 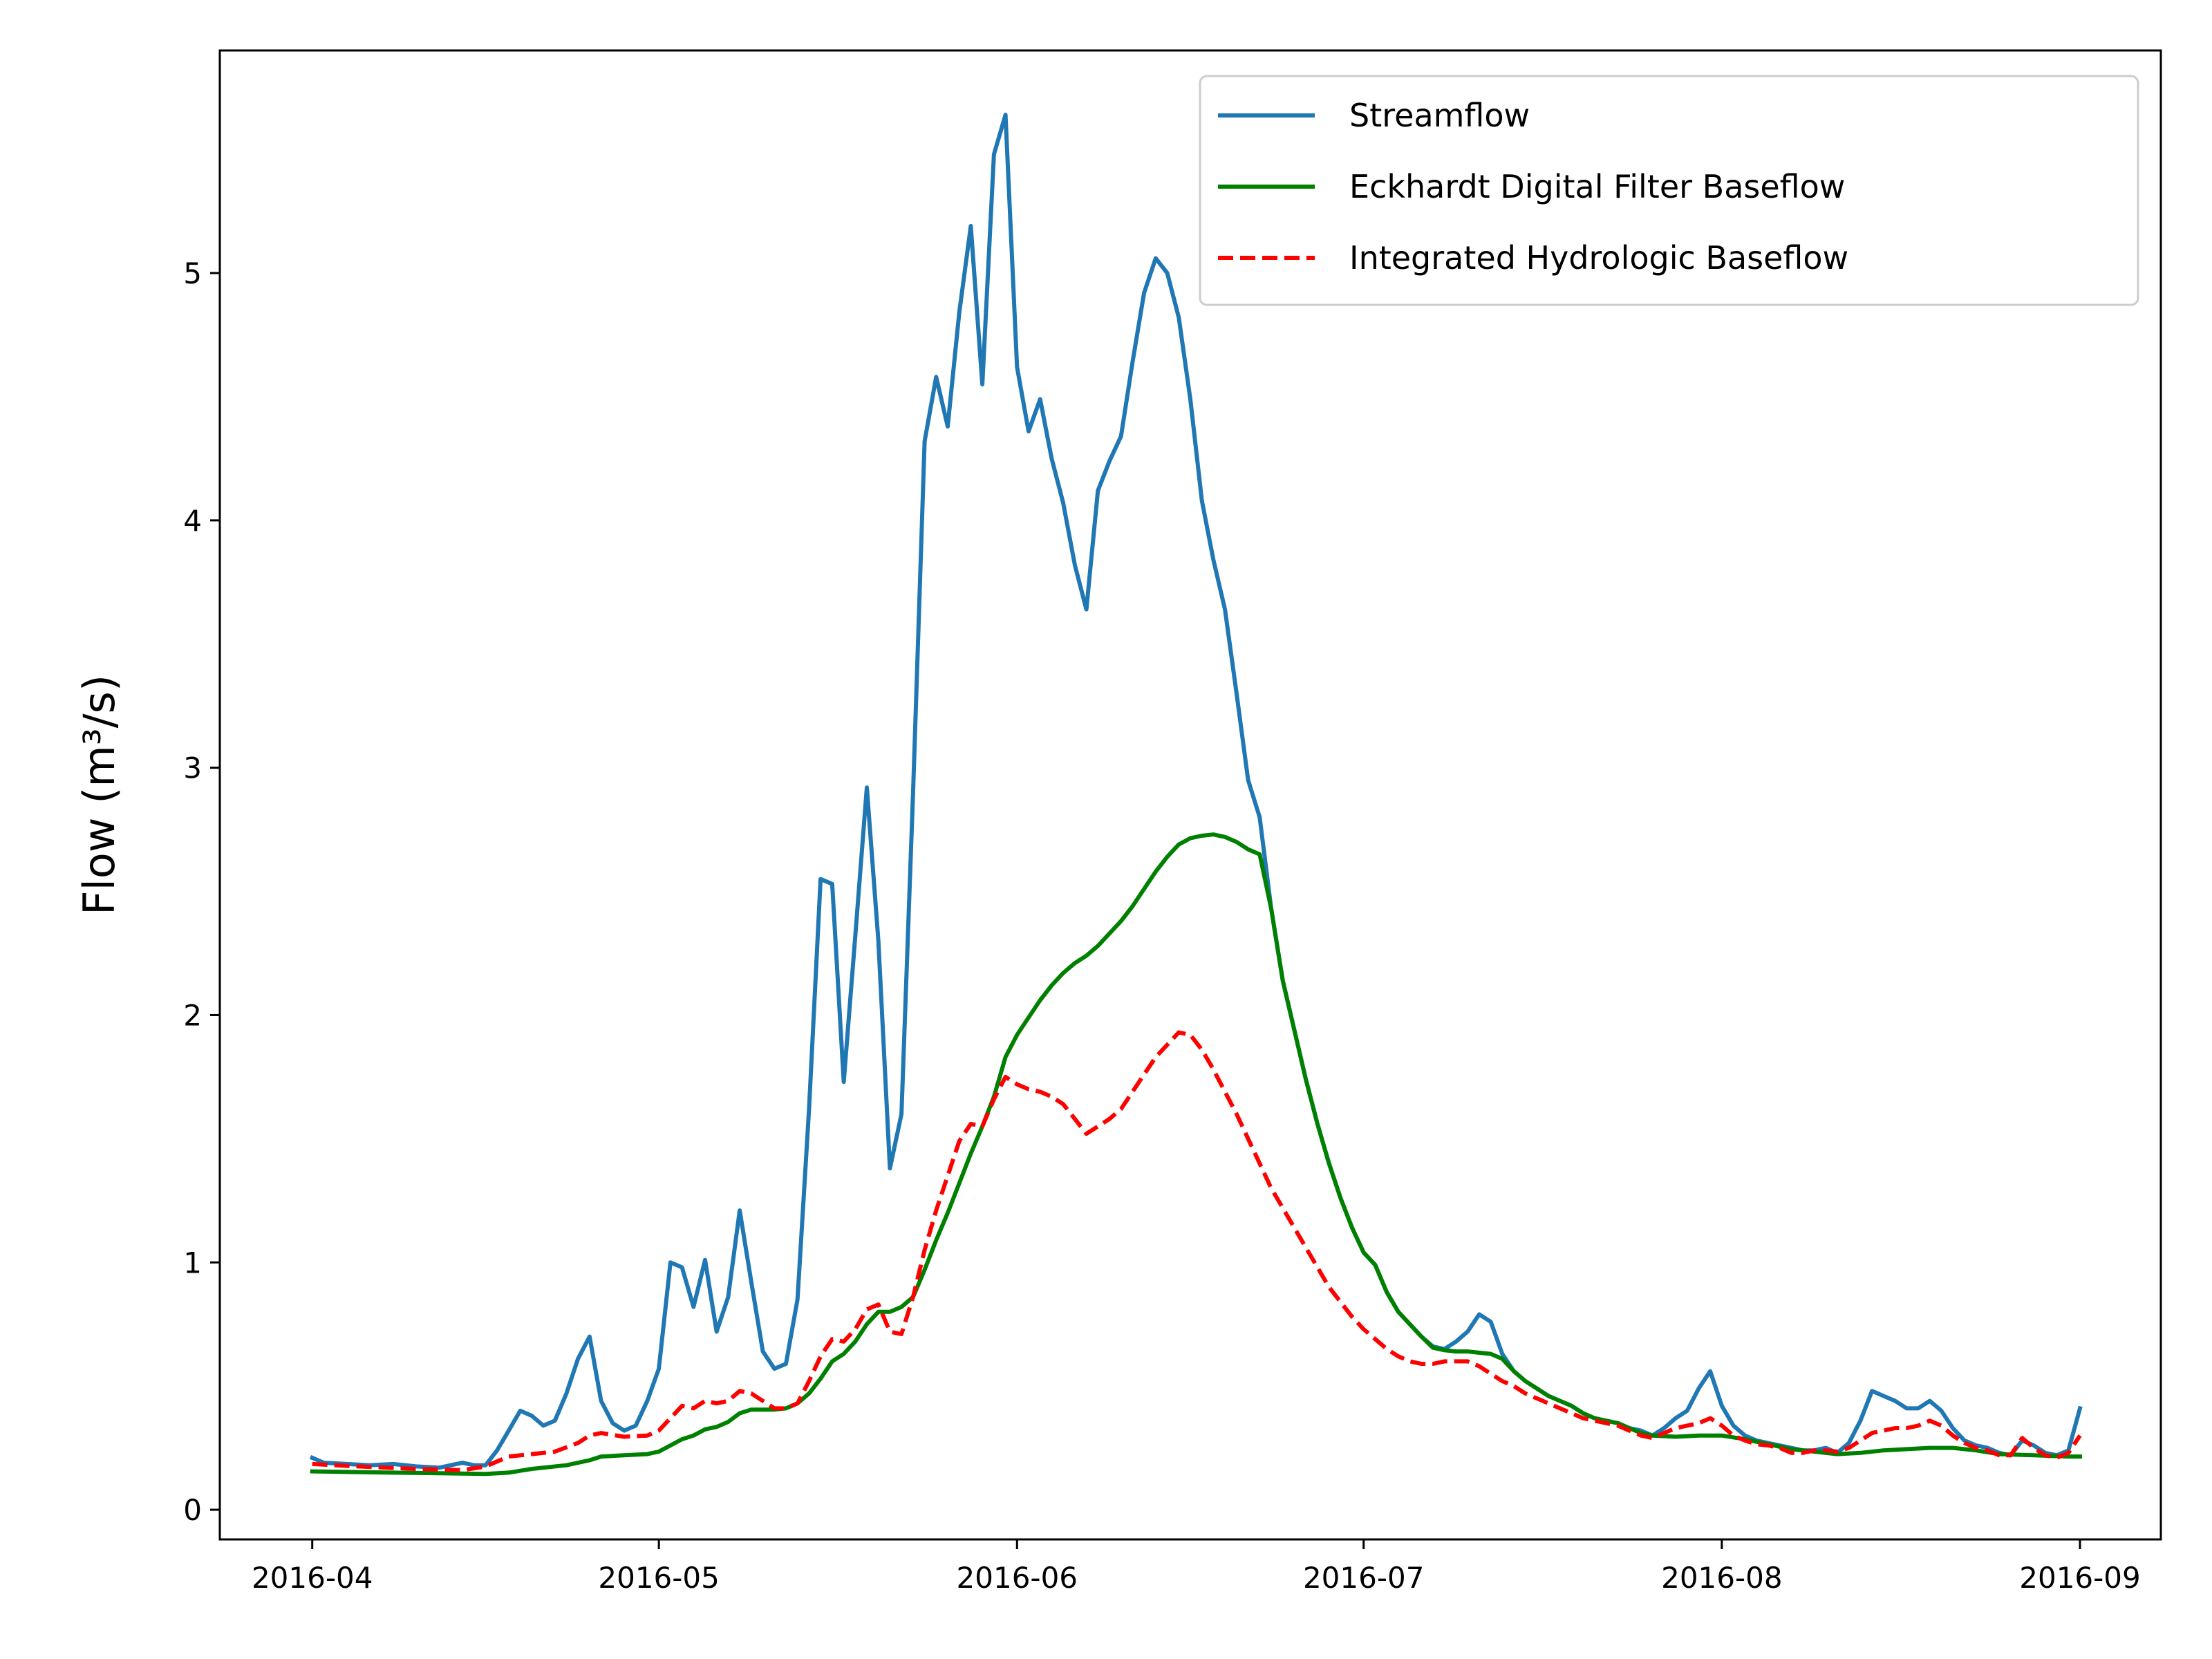 What do you see at coordinates (192, 1015) in the screenshot?
I see `y-tick-label: 2` at bounding box center [192, 1015].